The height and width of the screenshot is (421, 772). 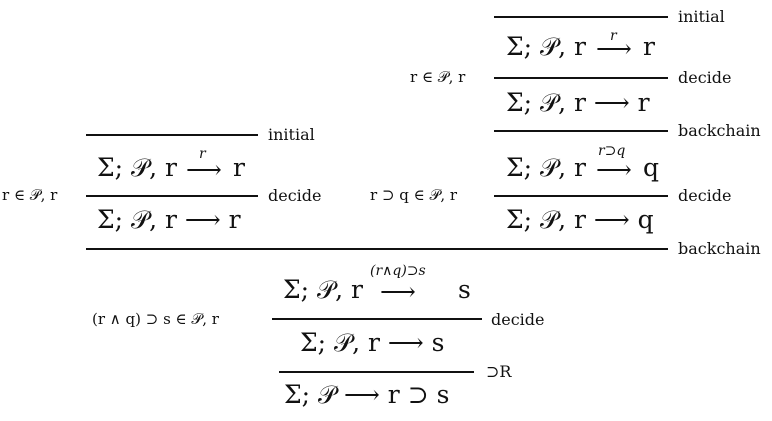 I want to click on decide-label-right-mid: decide, so click(x=705, y=195).